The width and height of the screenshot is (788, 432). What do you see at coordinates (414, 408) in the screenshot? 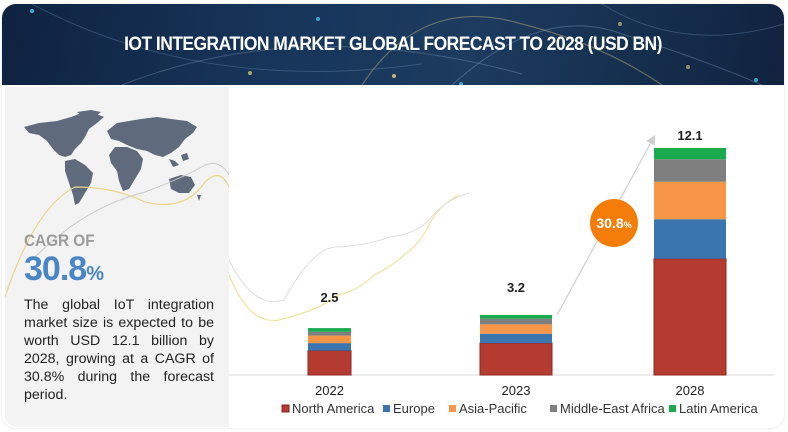
I see `legend-label: Europe` at bounding box center [414, 408].